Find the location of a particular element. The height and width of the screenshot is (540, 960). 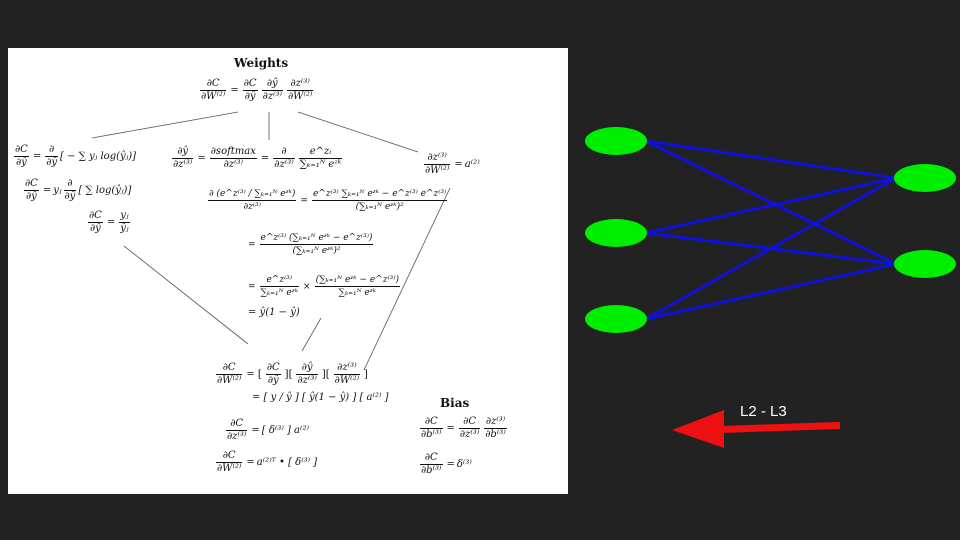

network-diagram is located at coordinates (770, 230).